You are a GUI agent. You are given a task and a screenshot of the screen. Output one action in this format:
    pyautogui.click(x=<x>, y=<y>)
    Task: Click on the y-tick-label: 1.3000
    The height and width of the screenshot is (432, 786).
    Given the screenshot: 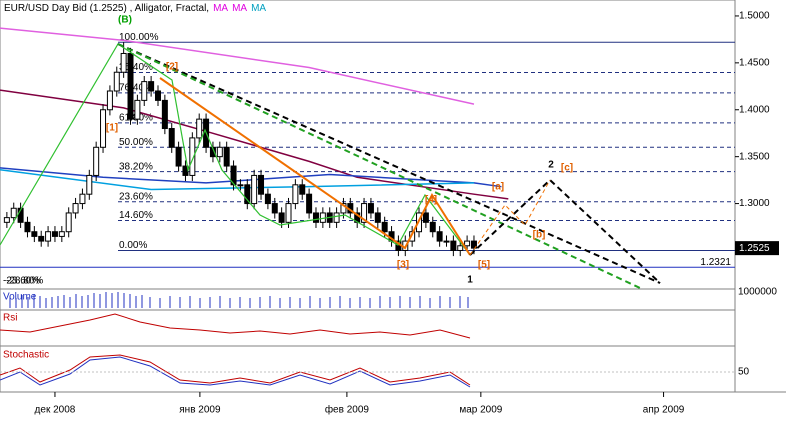 What is the action you would take?
    pyautogui.click(x=754, y=203)
    